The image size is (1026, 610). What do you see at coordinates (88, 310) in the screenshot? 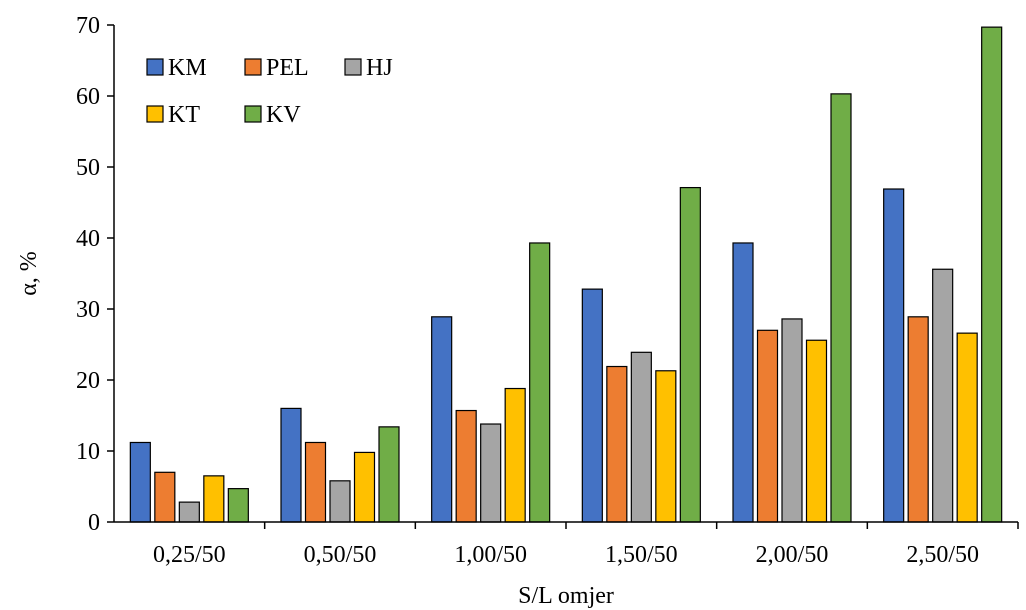
I see `y-tick-label: 30` at bounding box center [88, 310].